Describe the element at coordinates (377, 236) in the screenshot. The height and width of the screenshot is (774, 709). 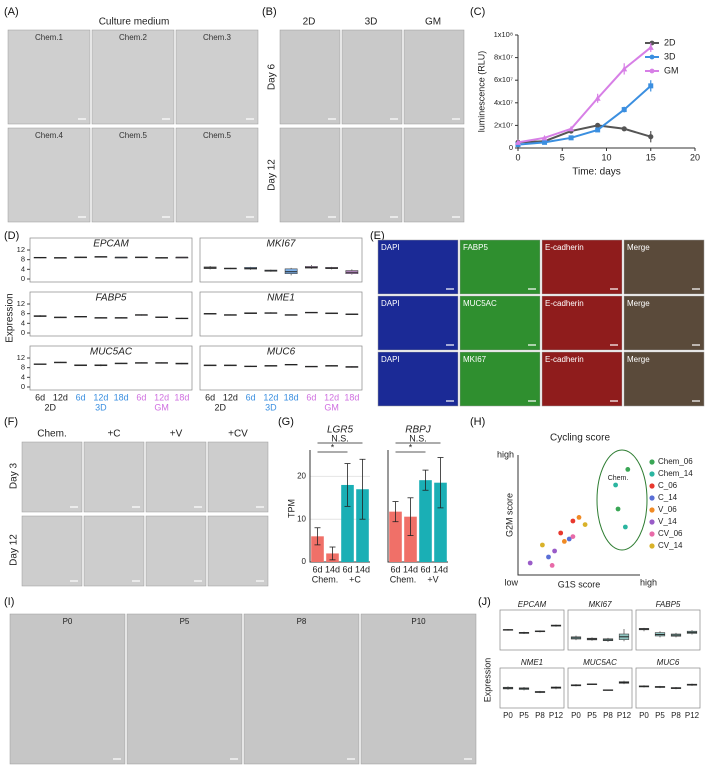
I see `panel-label: (E)` at that location.